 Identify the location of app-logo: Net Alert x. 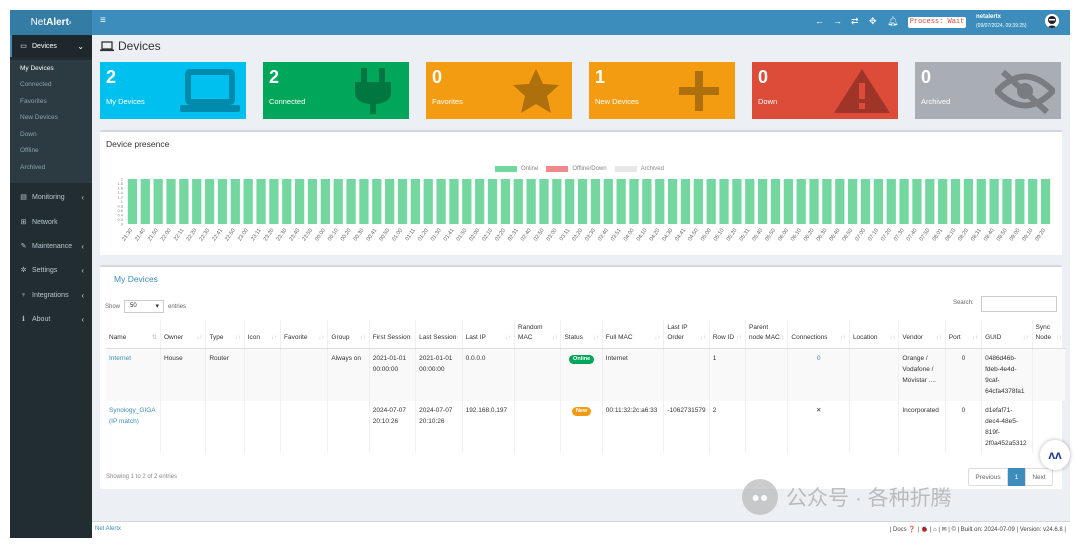
(51, 22).